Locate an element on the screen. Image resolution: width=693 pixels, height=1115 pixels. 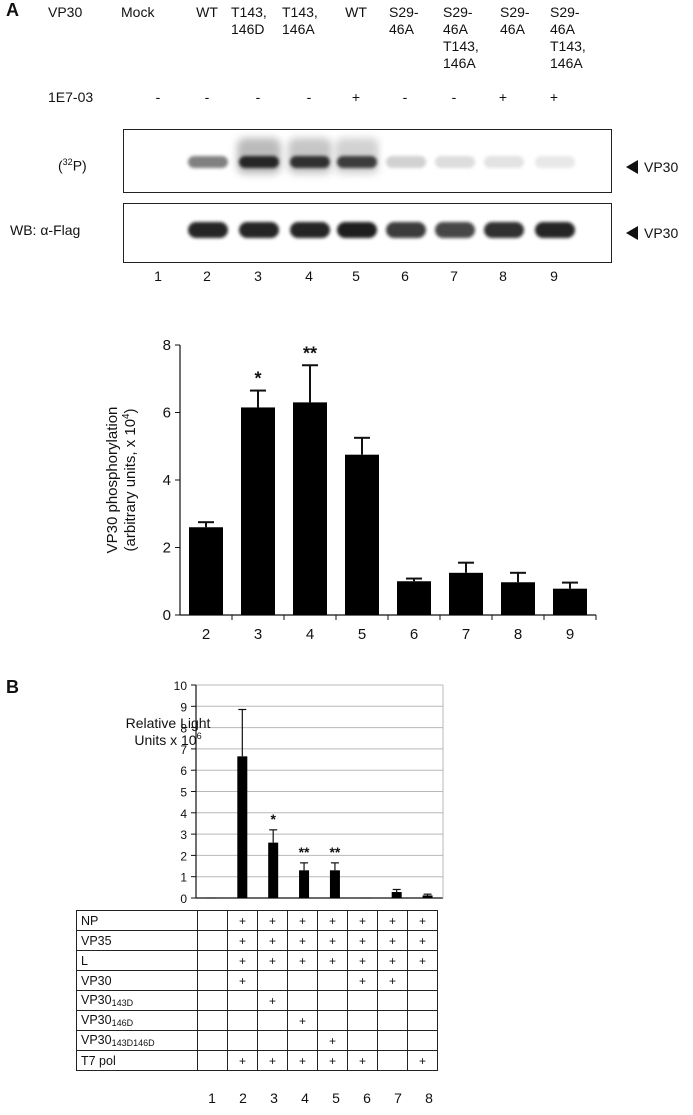
lane-number: 6 is located at coordinates (367, 1098).